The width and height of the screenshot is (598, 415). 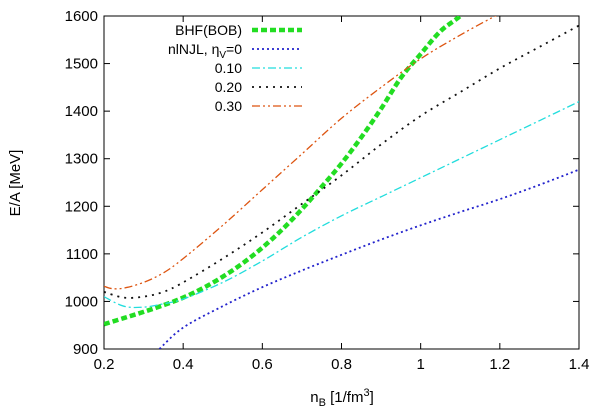 I want to click on x-tick-label: 0.8, so click(x=341, y=364).